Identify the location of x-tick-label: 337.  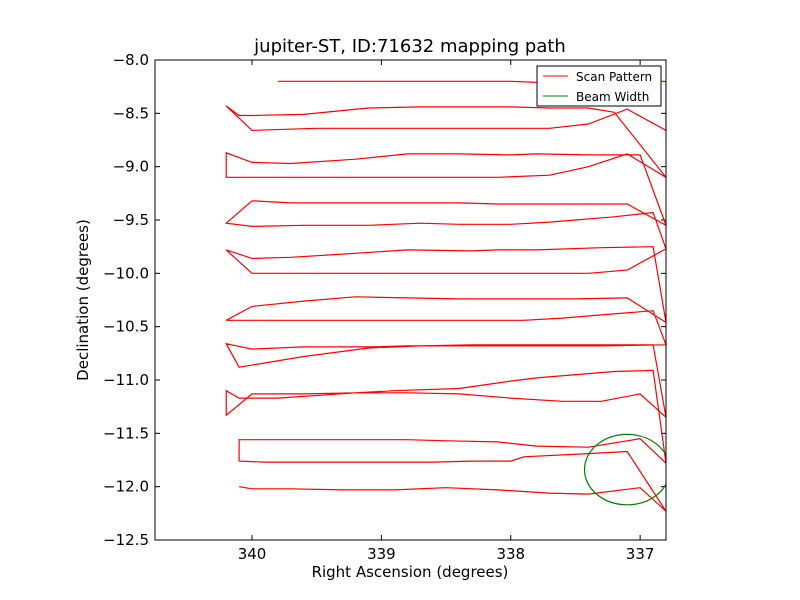
(640, 554).